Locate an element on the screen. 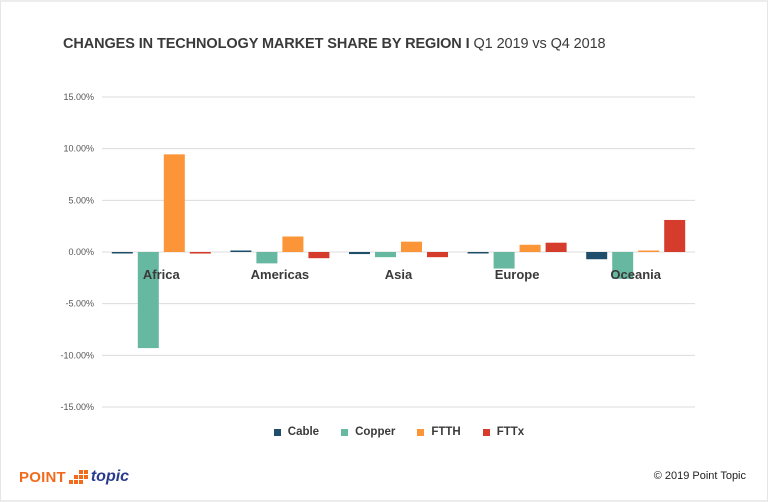 This screenshot has width=768, height=502. legend-label: FTTH is located at coordinates (446, 432).